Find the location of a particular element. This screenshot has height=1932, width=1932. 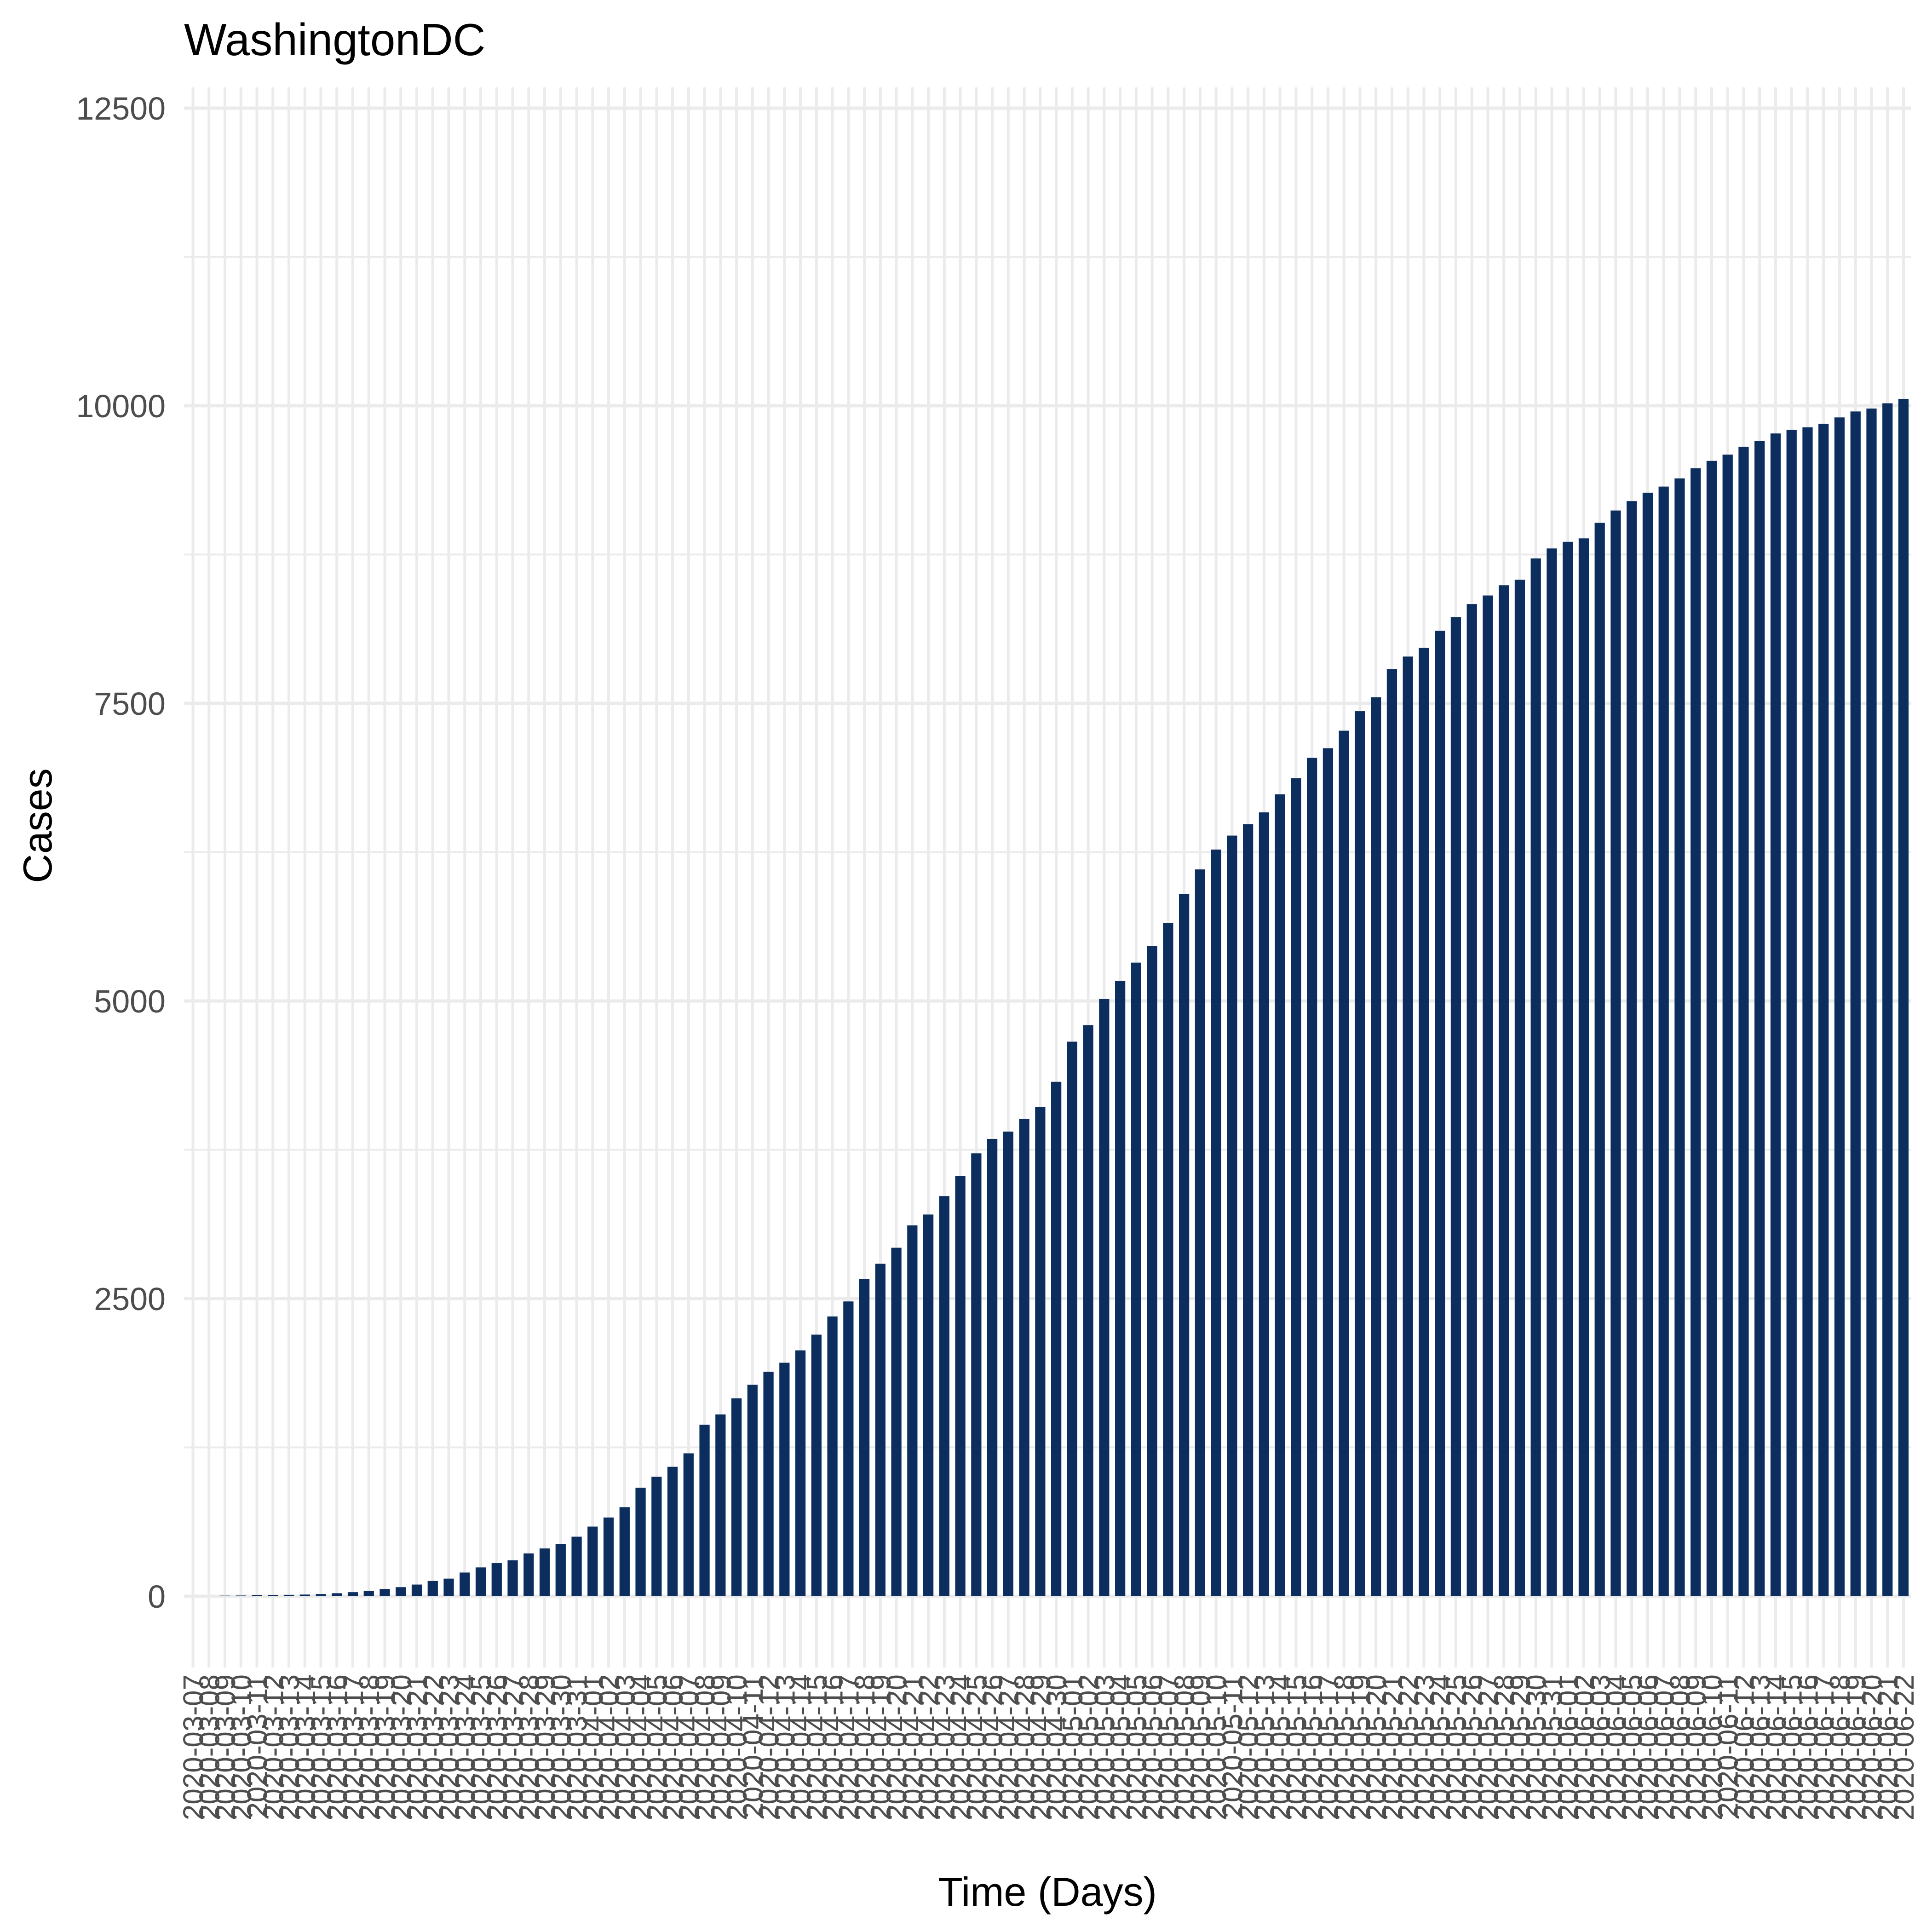

x-tick-label: 2020-06-06 is located at coordinates (1648, 1747).